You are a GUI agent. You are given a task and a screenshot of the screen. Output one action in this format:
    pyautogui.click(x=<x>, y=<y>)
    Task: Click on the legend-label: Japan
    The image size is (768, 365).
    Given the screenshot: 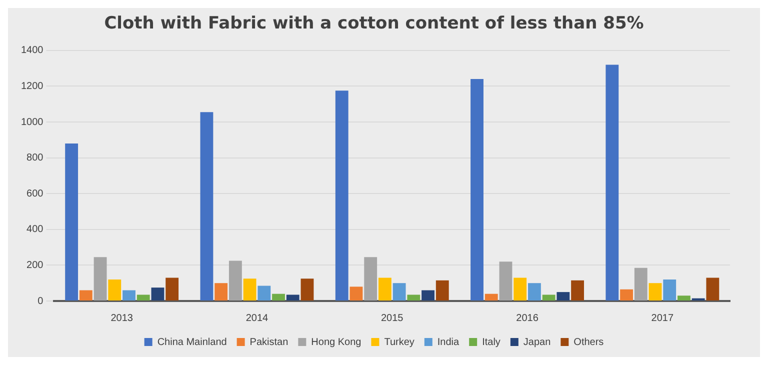 What is the action you would take?
    pyautogui.click(x=537, y=342)
    